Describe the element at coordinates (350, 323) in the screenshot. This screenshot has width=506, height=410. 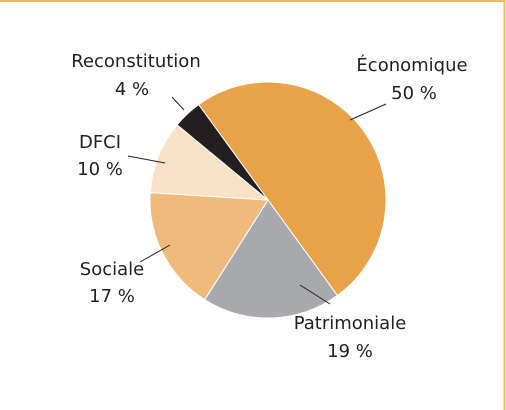
I see `slice-label: Patrimoniale` at that location.